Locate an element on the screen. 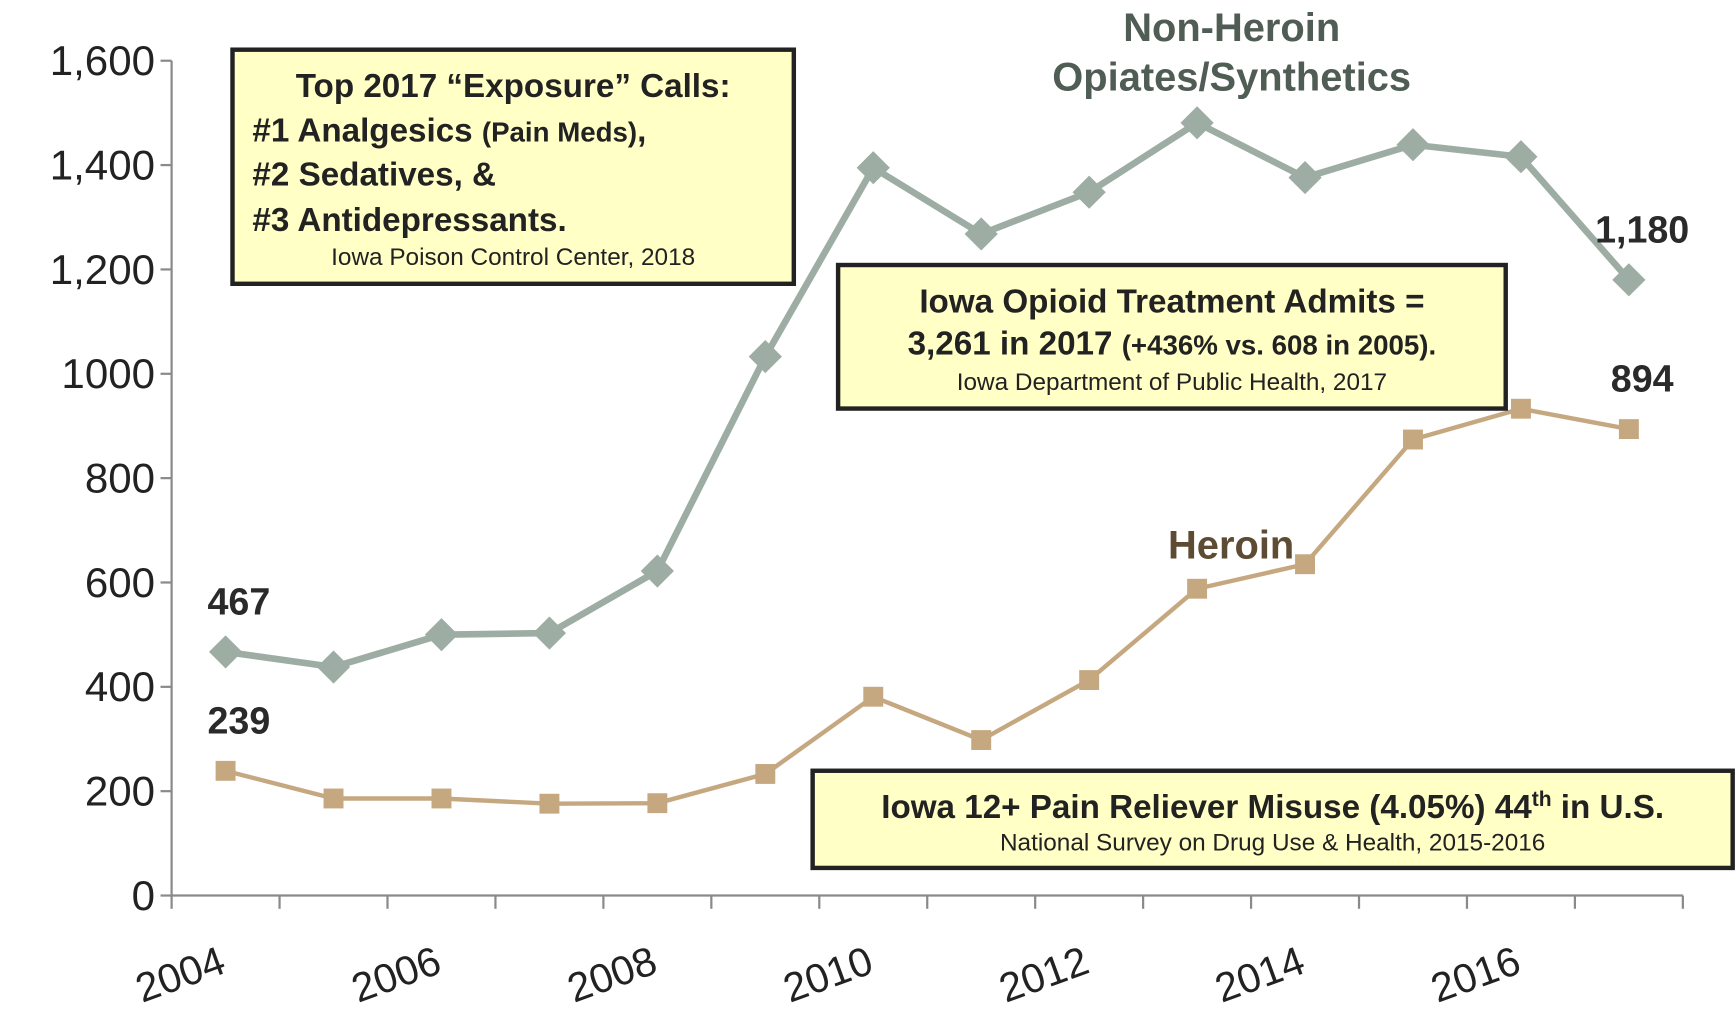 This screenshot has height=1017, width=1736. value-label: 894 is located at coordinates (1642, 379).